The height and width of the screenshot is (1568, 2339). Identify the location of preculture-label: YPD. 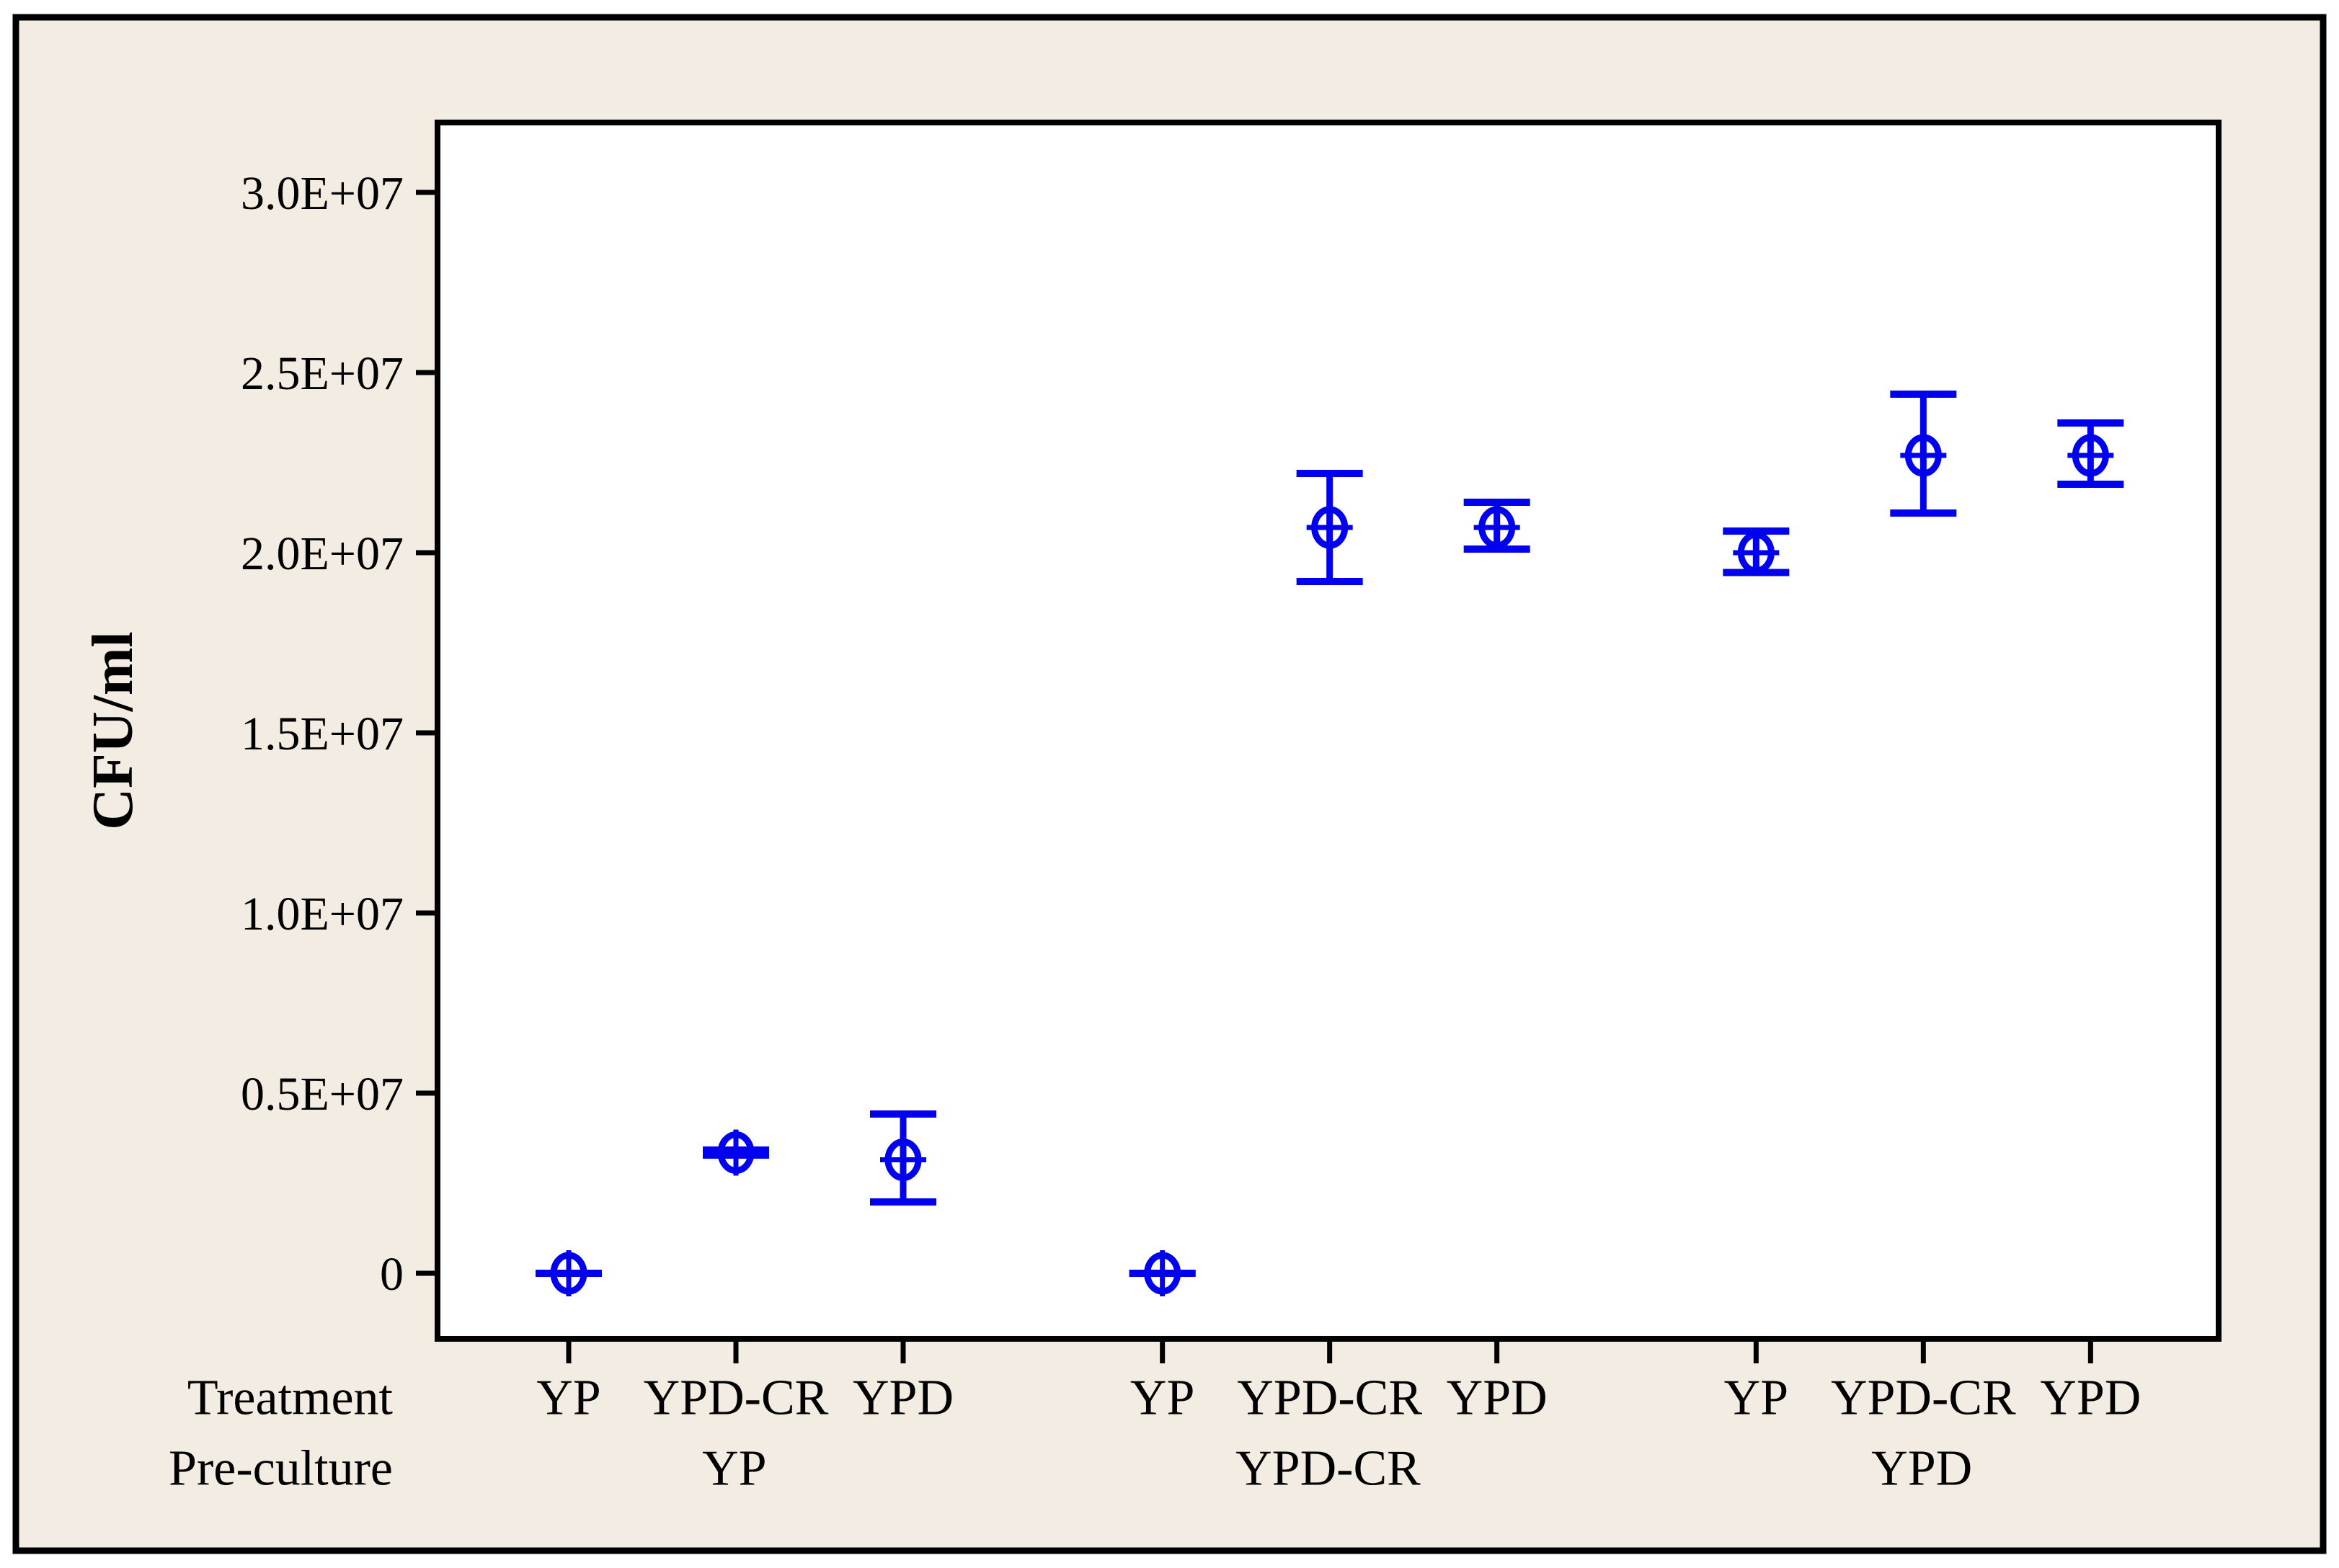
(1922, 1469).